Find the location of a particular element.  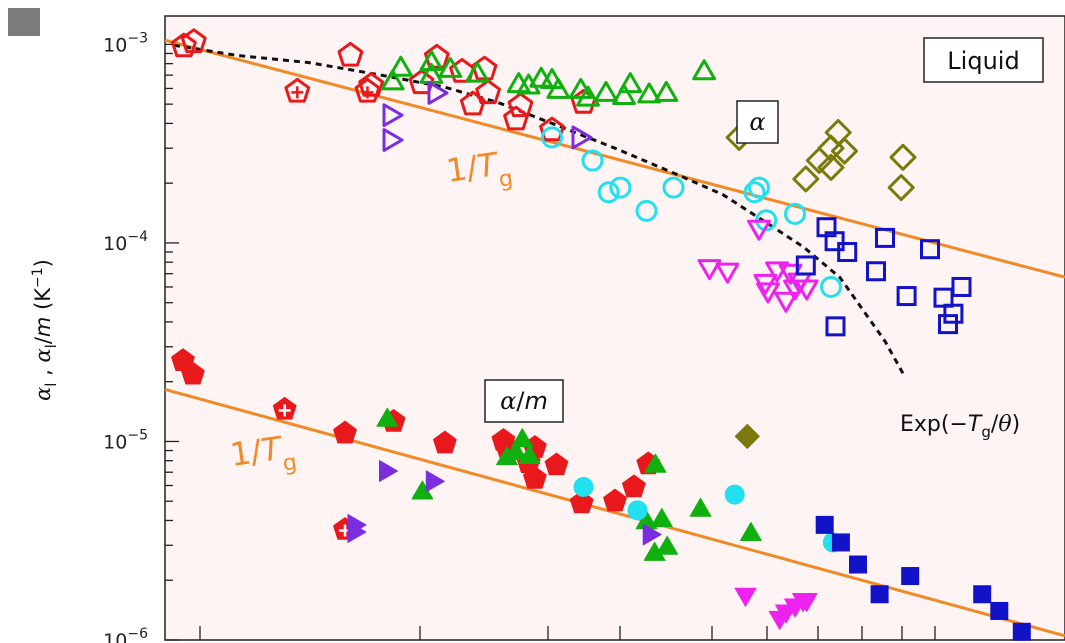

liquid-label: Liquid is located at coordinates (983, 61).